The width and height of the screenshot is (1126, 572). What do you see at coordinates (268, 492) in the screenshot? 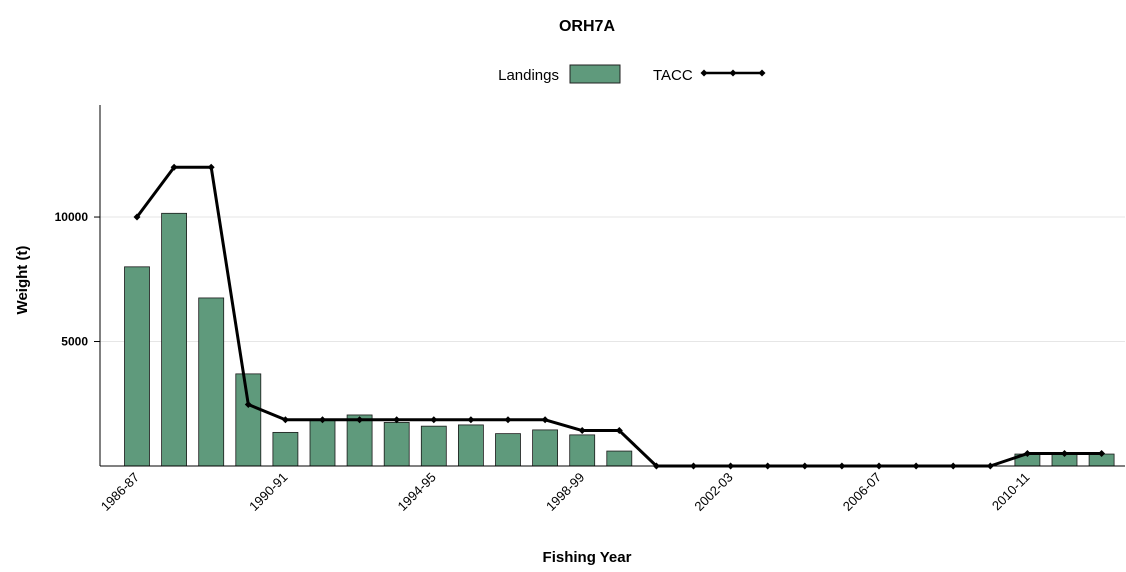
I see `x-tick-label-1990-91: 1990-91` at bounding box center [268, 492].